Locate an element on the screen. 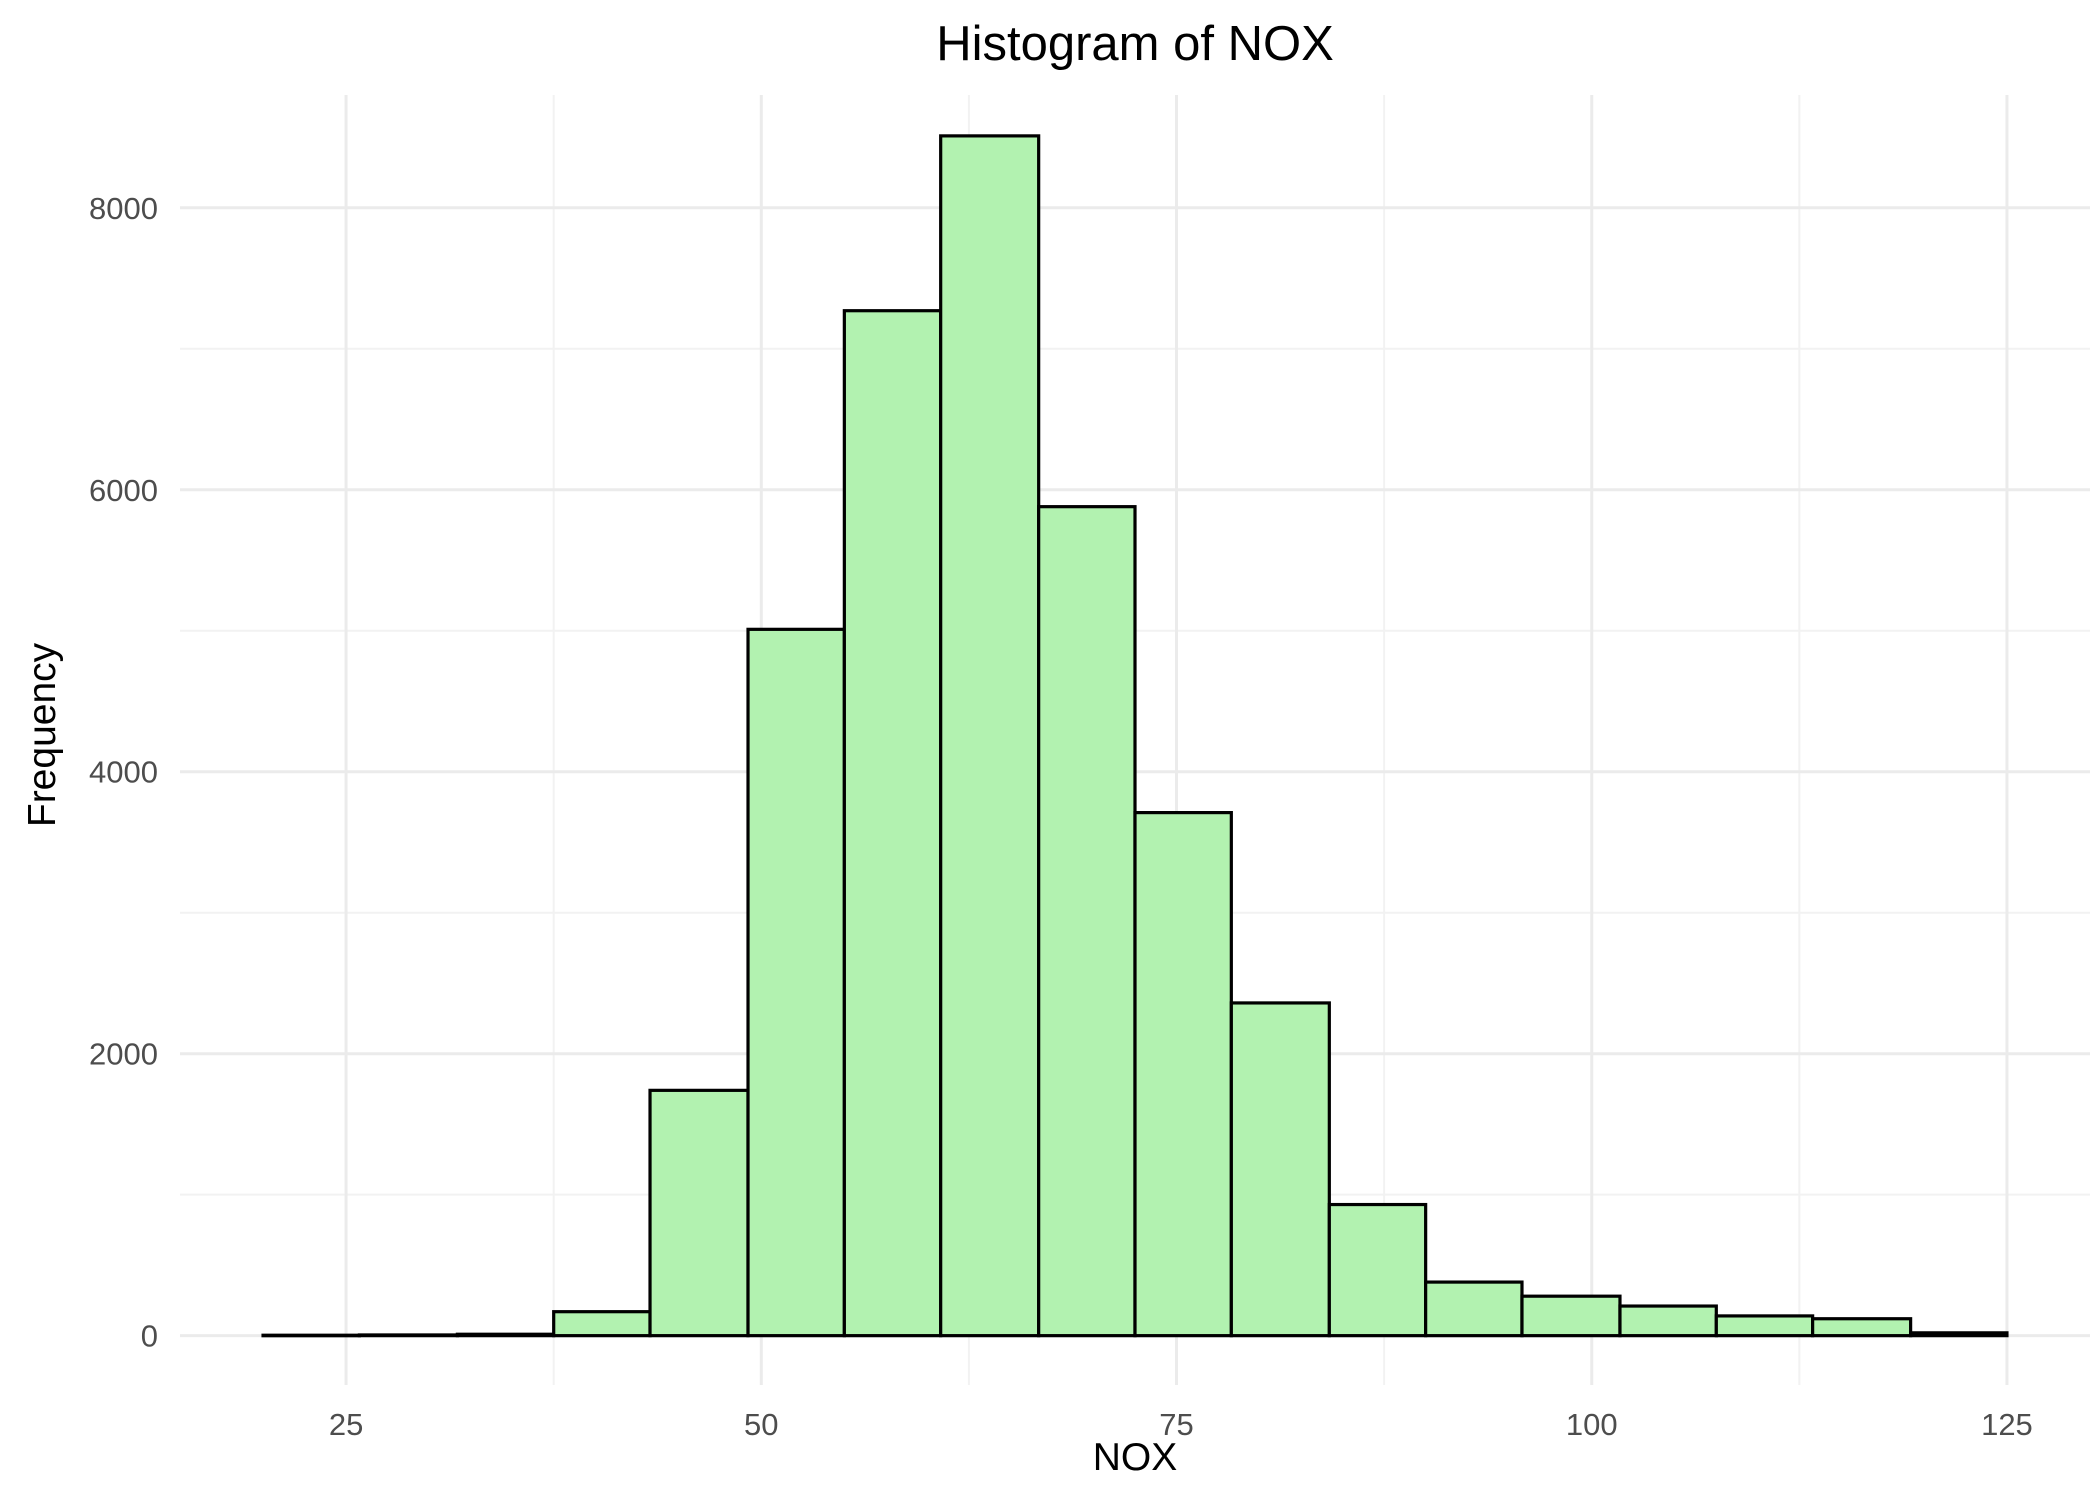 Image resolution: width=2100 pixels, height=1500 pixels. y-tick-label: 4000 is located at coordinates (123, 772).